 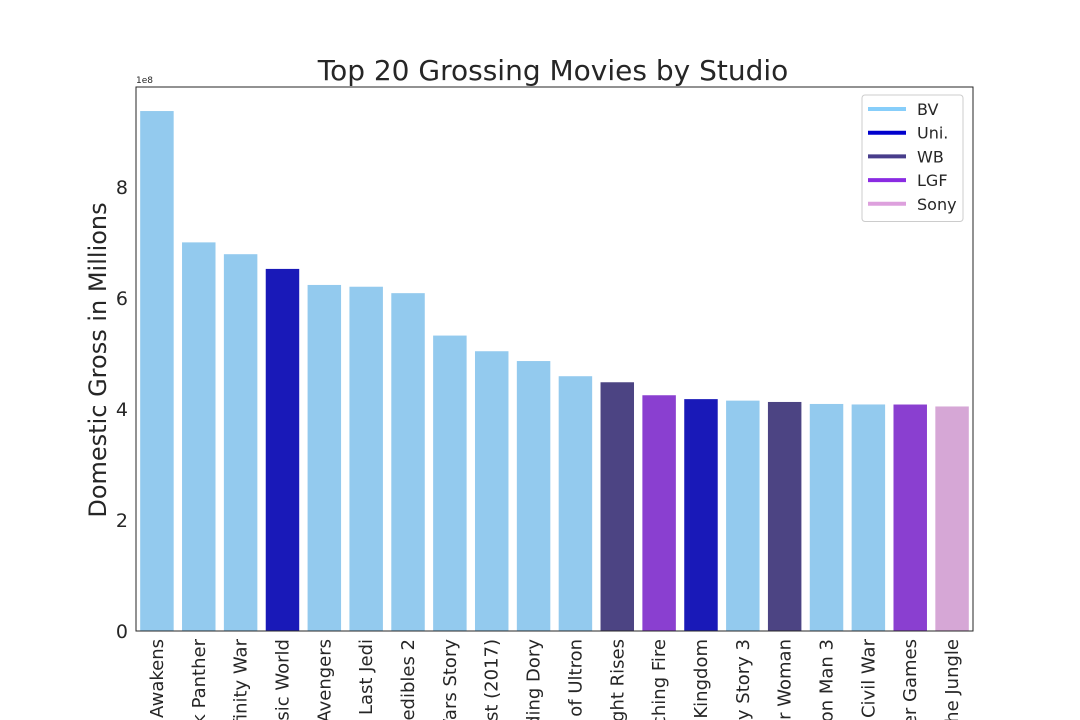 I want to click on y-tick-label: 8, so click(x=122, y=188).